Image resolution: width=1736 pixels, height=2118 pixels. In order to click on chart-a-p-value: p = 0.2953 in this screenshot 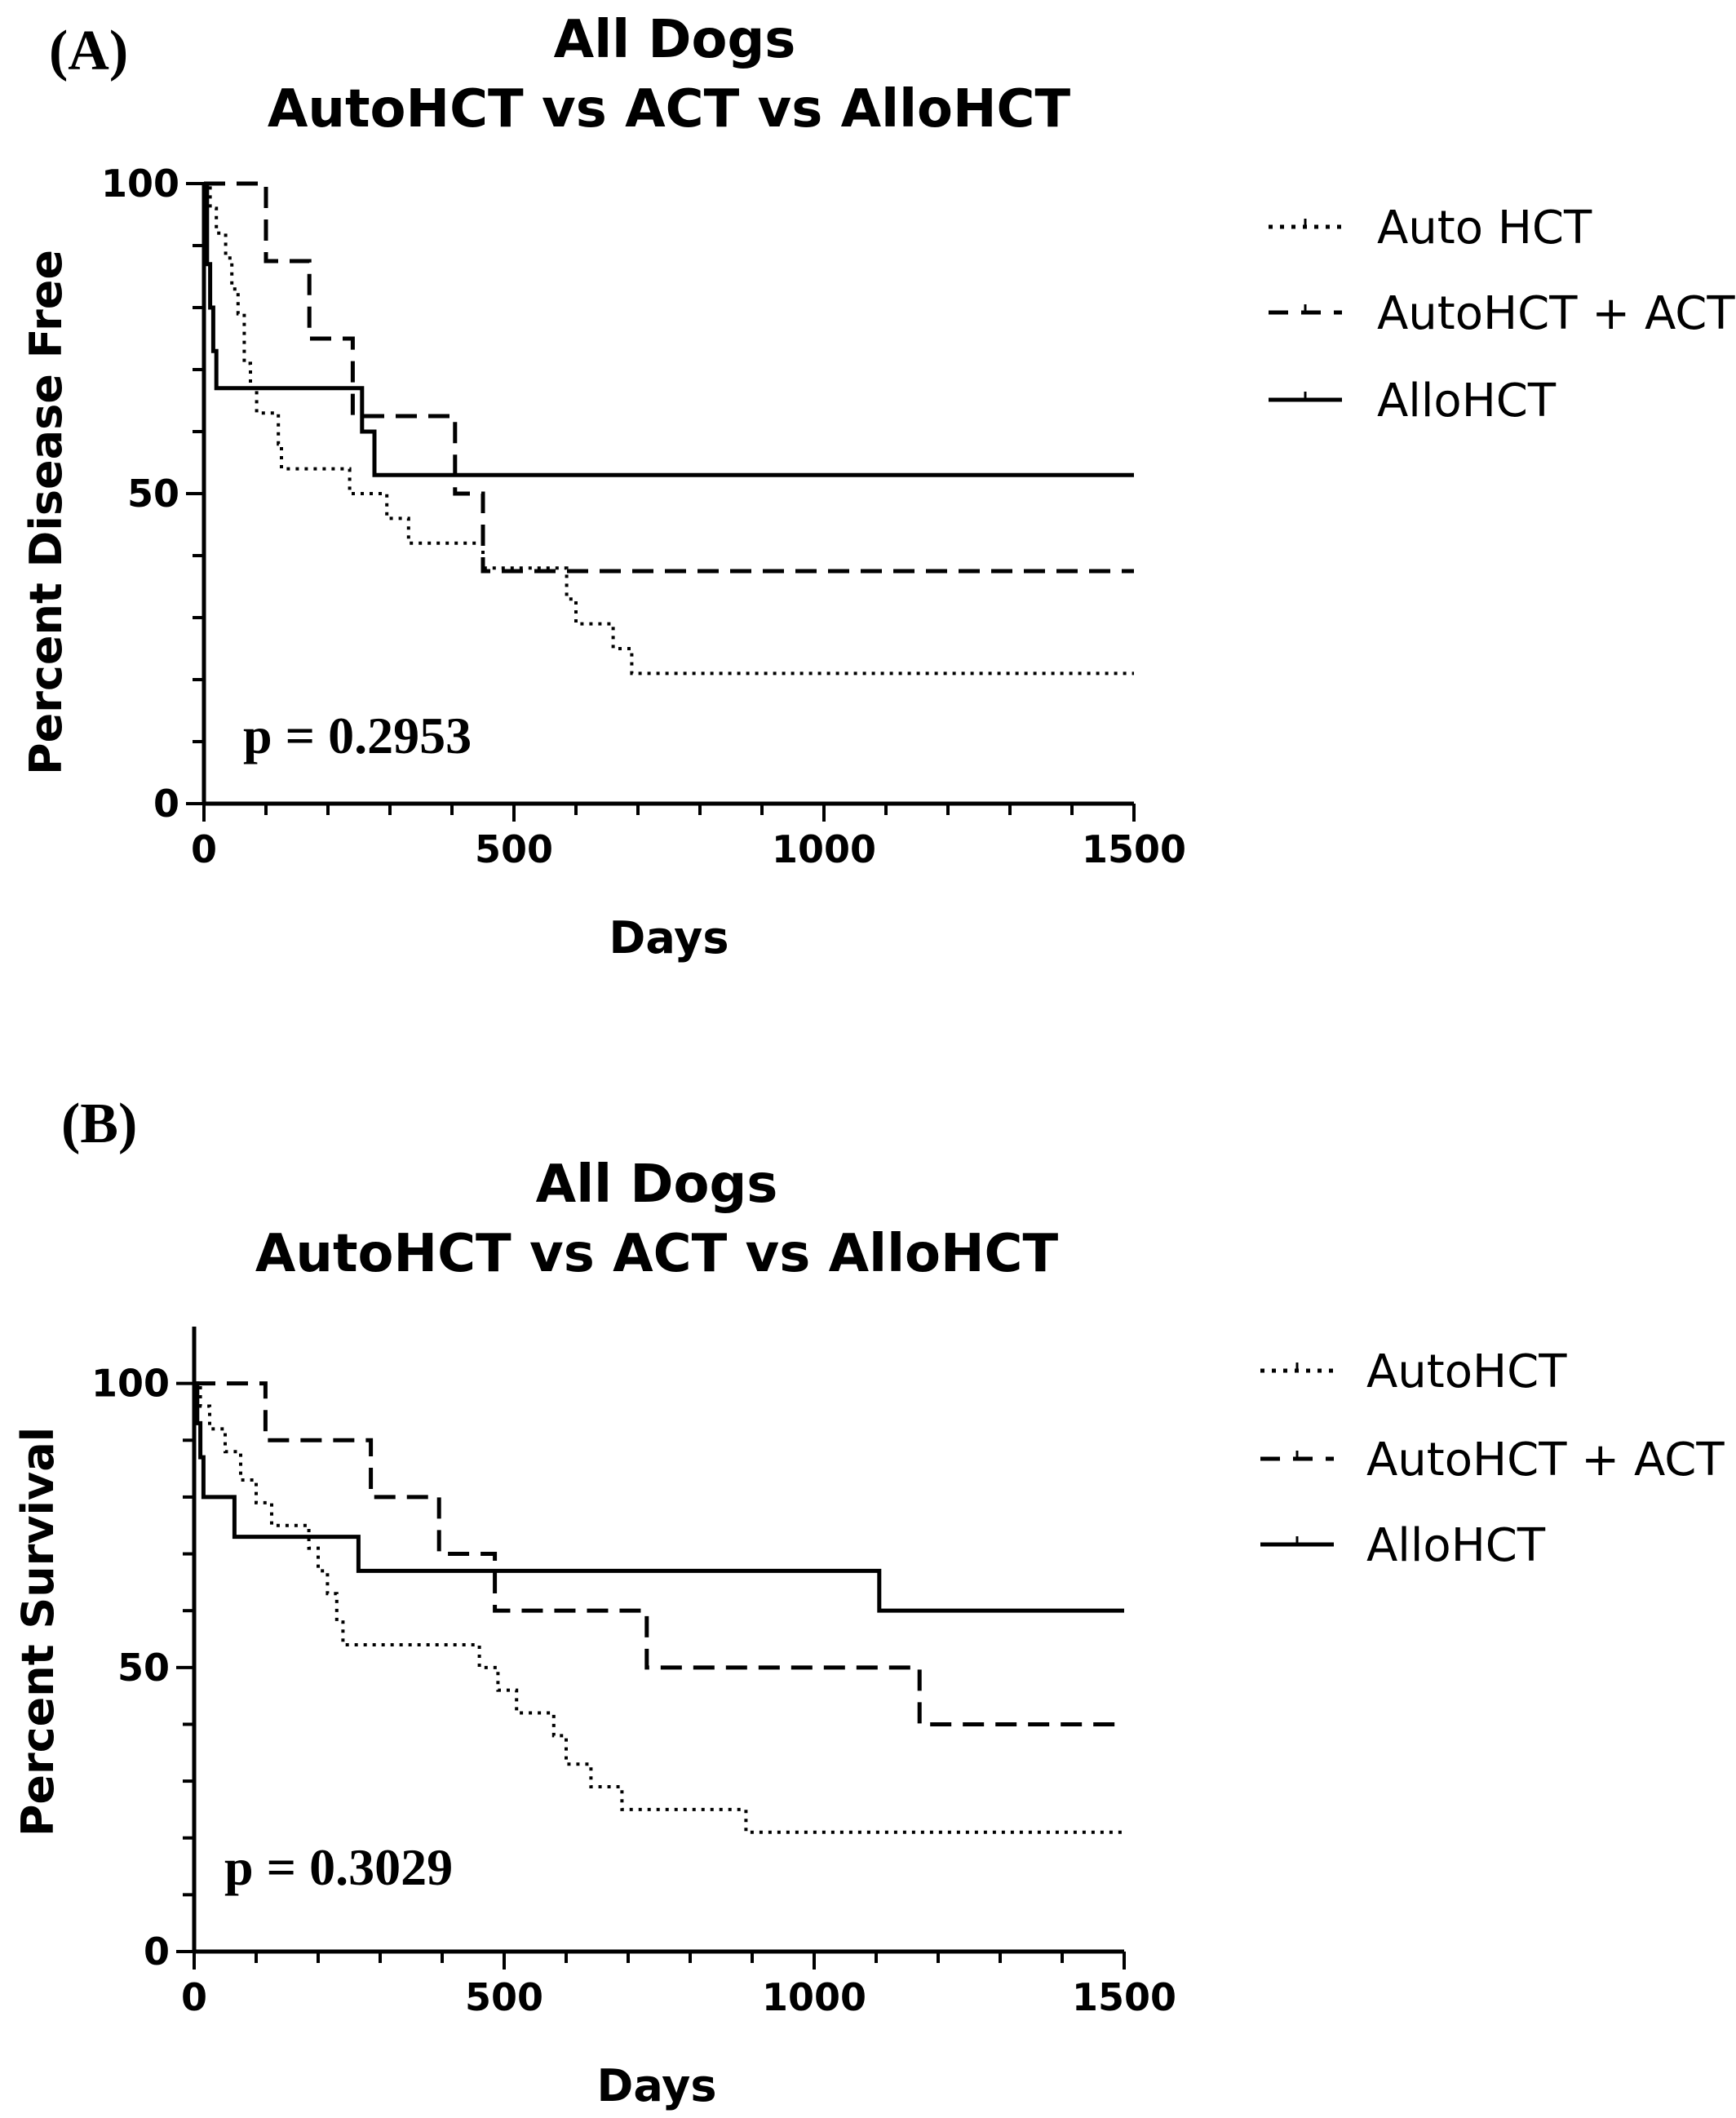, I will do `click(357, 735)`.